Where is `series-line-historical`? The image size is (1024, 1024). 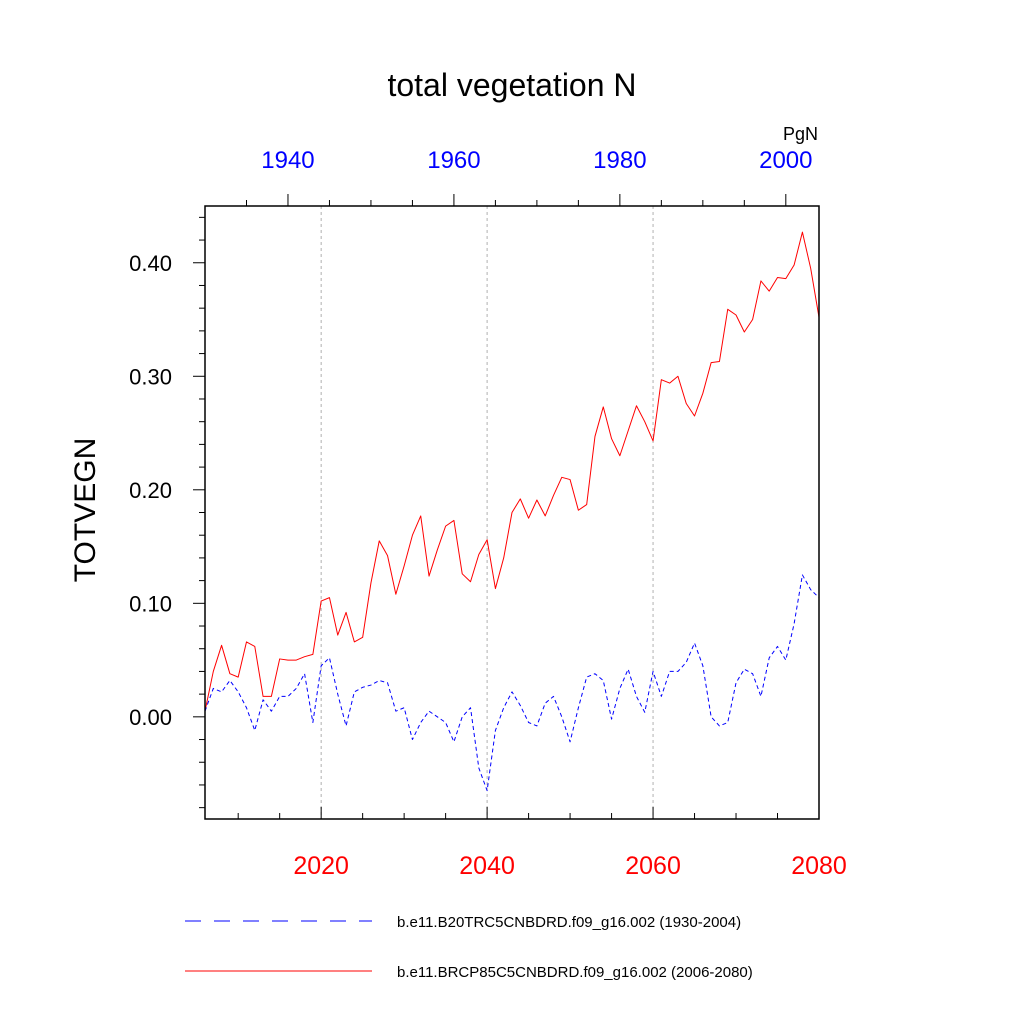 series-line-historical is located at coordinates (512, 683).